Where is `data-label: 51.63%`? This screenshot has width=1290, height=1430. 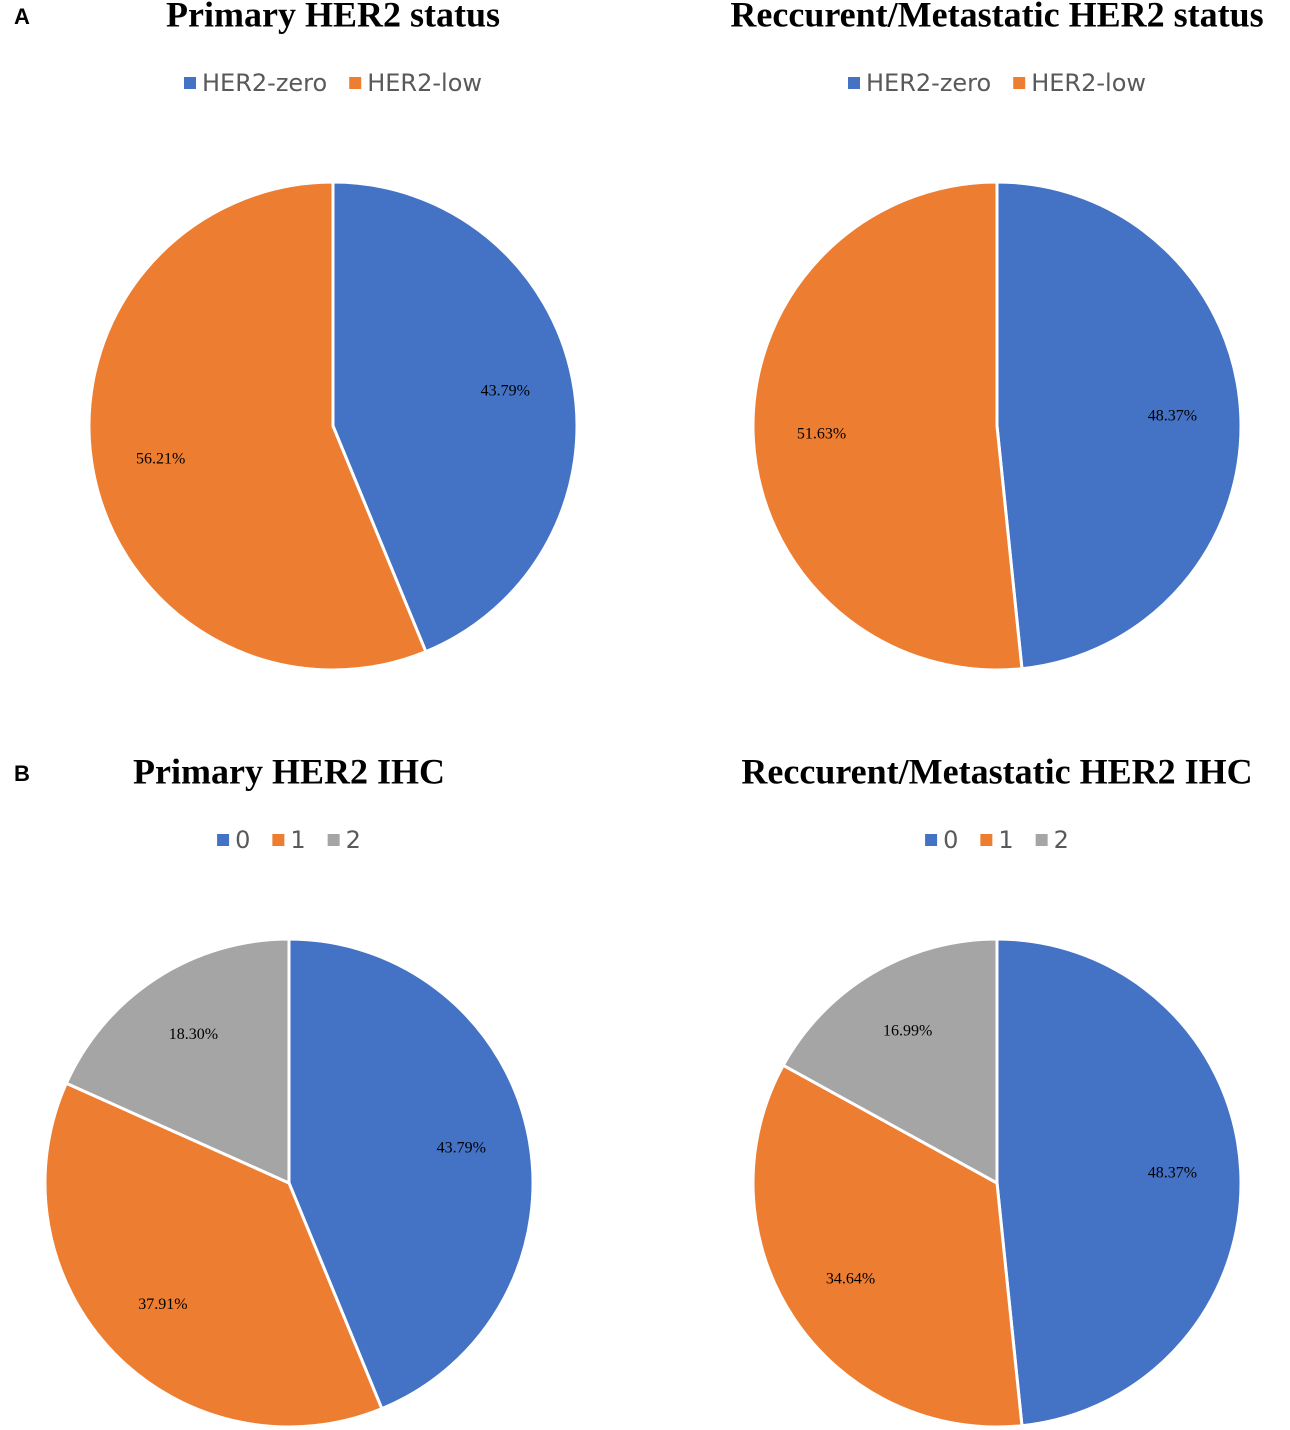 data-label: 51.63% is located at coordinates (821, 434).